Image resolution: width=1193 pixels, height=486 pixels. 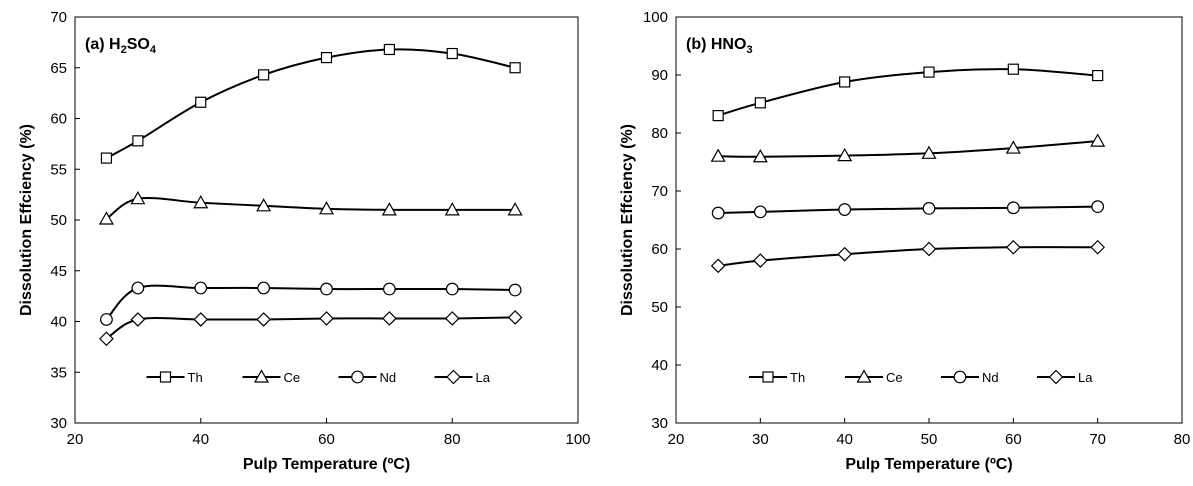 I want to click on x-tick-label: 70, so click(x=1097, y=439).